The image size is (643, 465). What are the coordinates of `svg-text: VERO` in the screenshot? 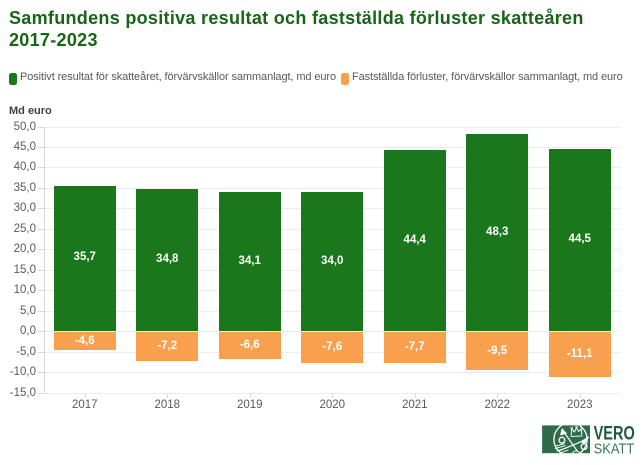 It's located at (614, 432).